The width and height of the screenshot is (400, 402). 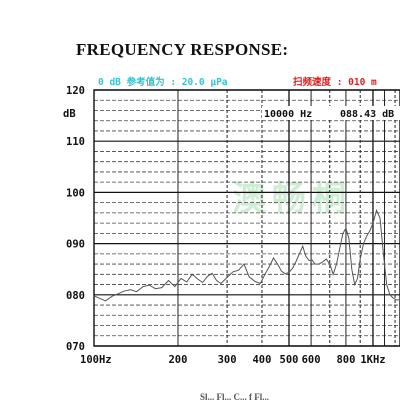 I want to click on x-tick-label: 800, so click(x=345, y=360).